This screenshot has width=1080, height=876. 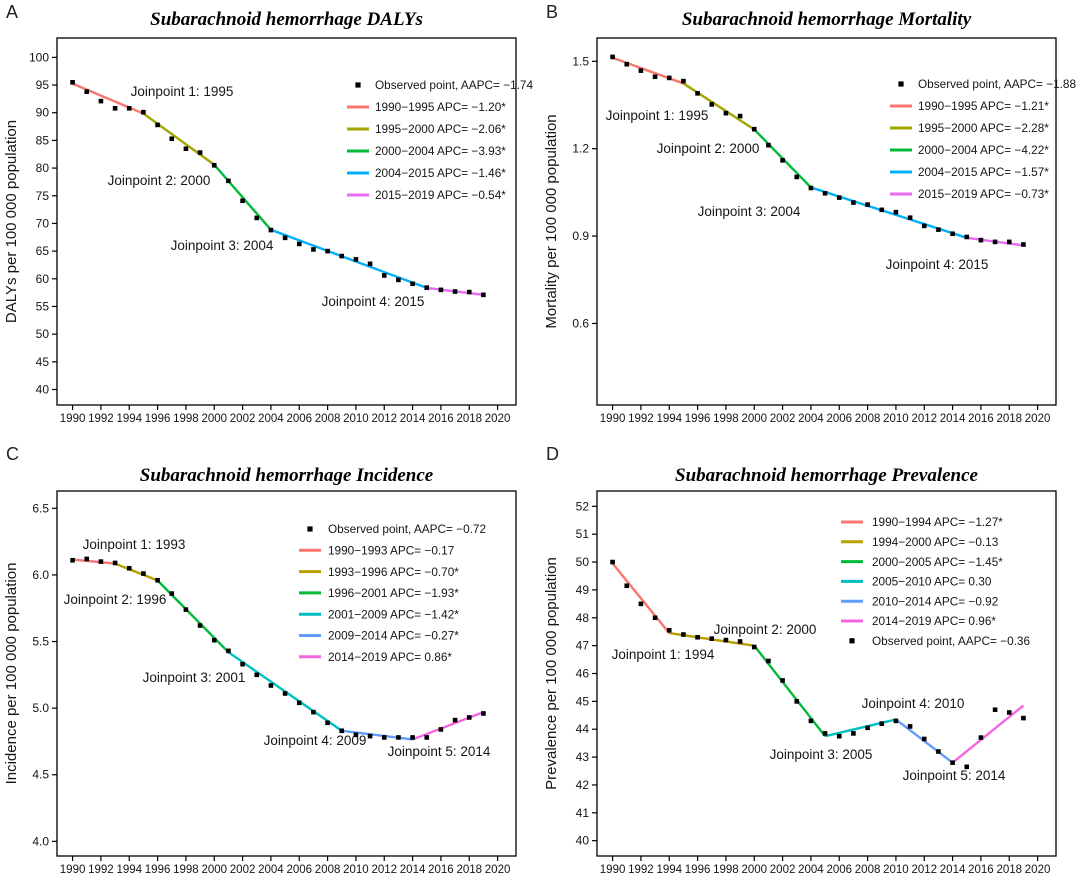 What do you see at coordinates (390, 657) in the screenshot?
I see `legend-label: 2014−2019 APC= 0.86*` at bounding box center [390, 657].